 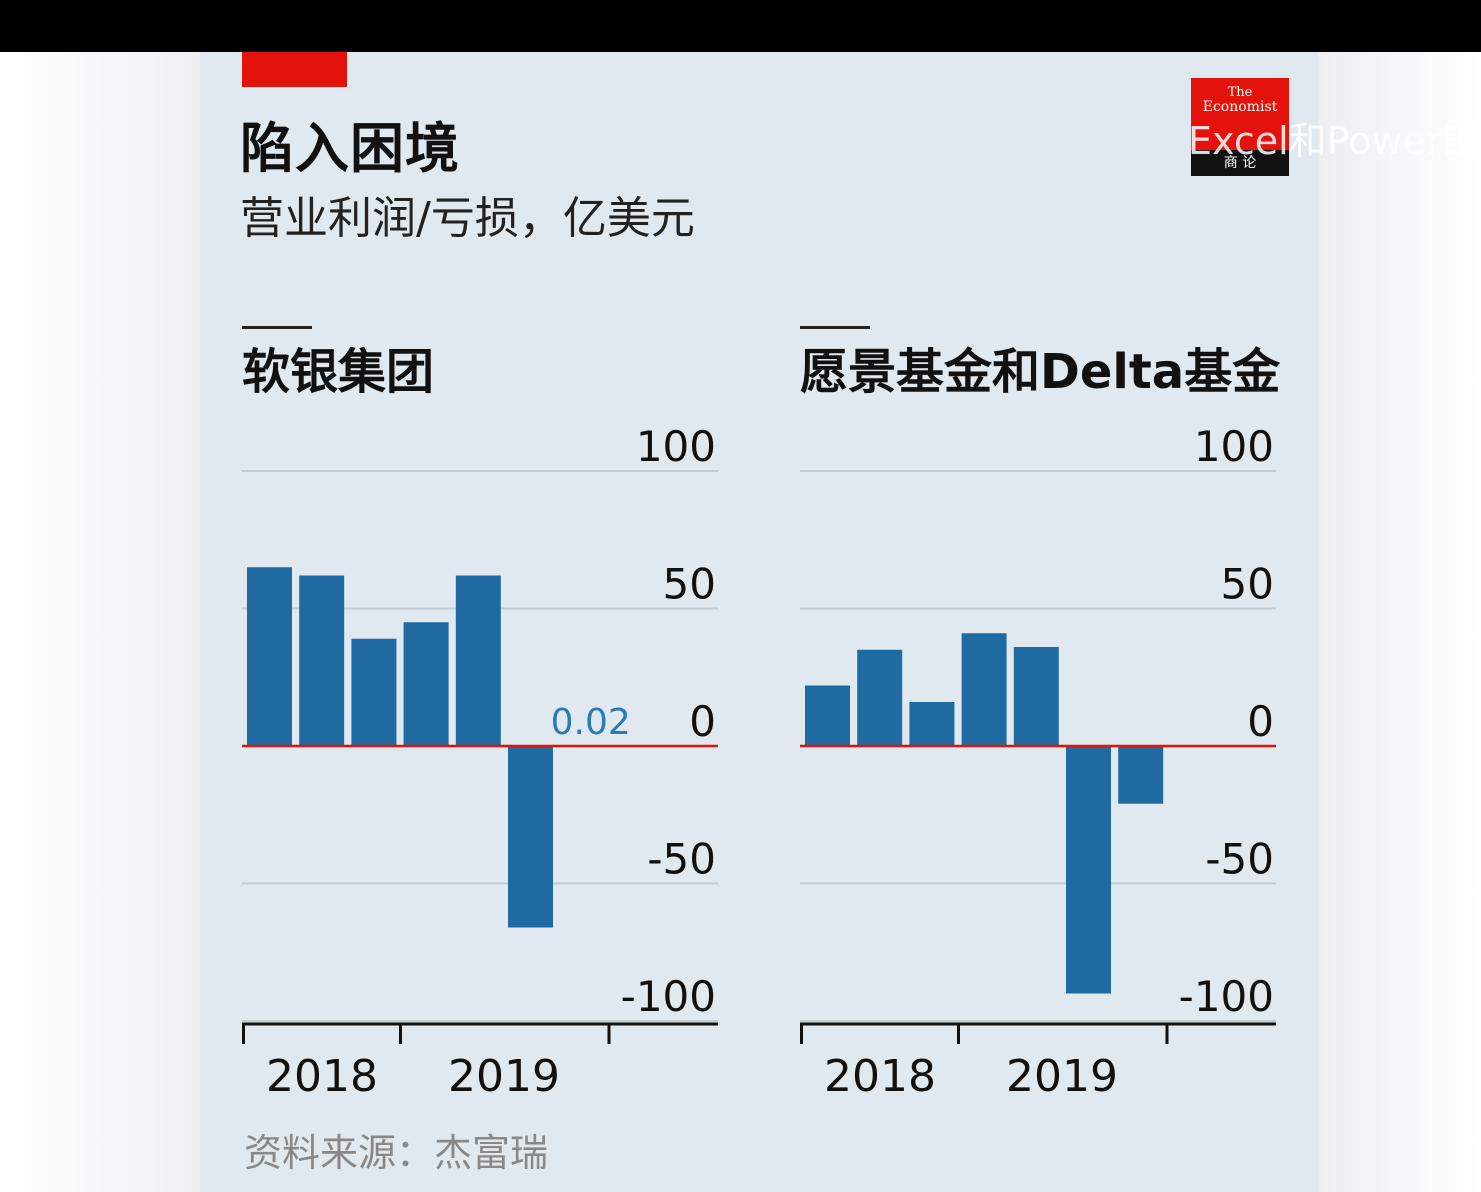 What do you see at coordinates (1240, 92) in the screenshot?
I see `logo-text-the: The` at bounding box center [1240, 92].